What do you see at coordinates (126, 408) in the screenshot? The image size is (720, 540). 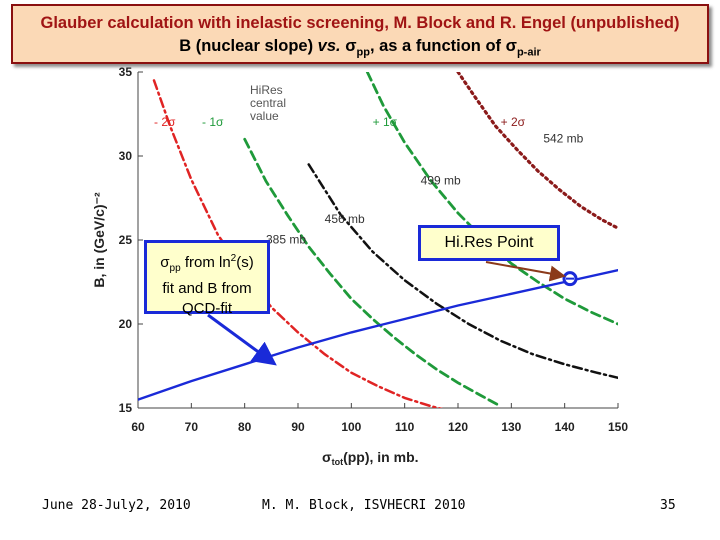 I see `y-tick-label: 15` at bounding box center [126, 408].